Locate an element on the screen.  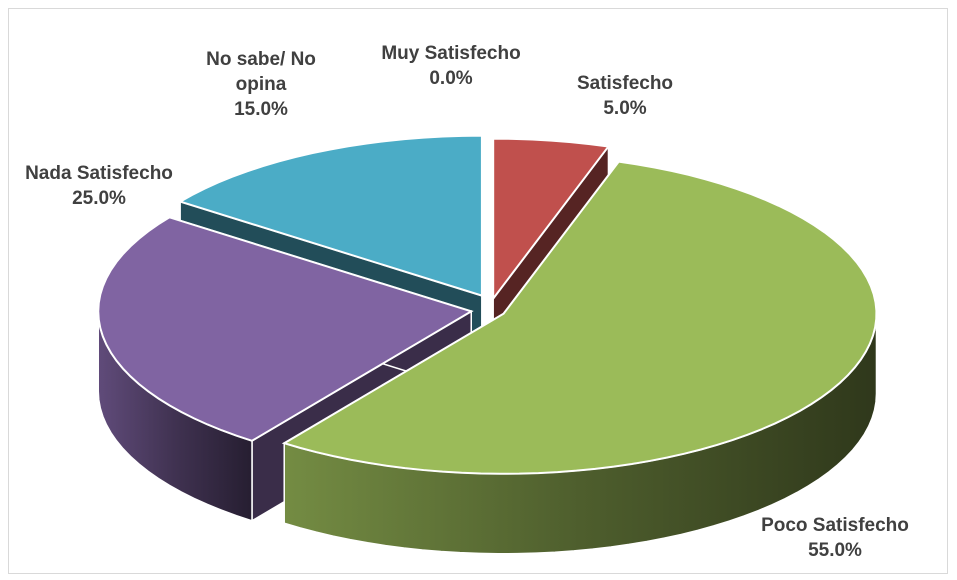
data-label-muy-satisfecho: Muy Satisfecho 0.0% is located at coordinates (450, 66).